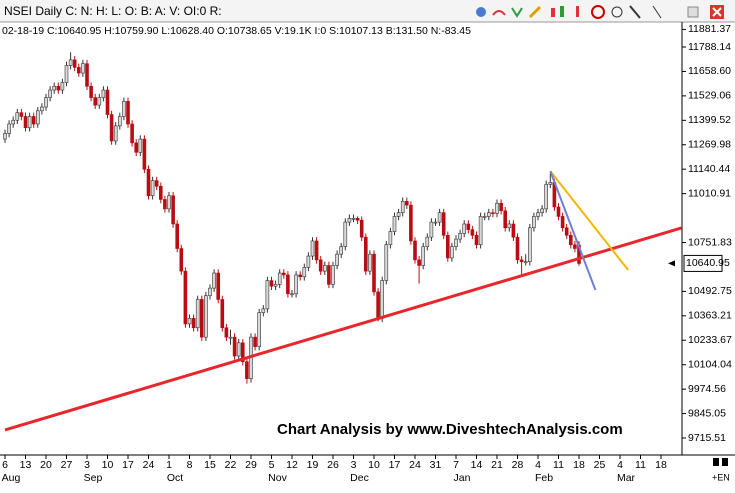 The image size is (735, 493). I want to click on corner-label: +EN, so click(721, 477).